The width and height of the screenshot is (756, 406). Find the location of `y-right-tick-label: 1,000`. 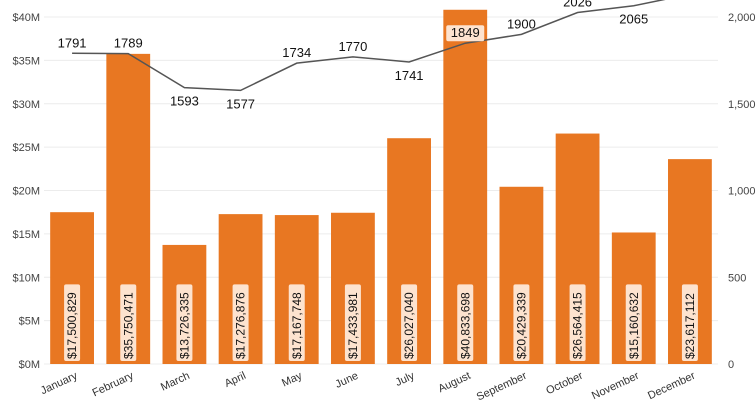

y-right-tick-label: 1,000 is located at coordinates (742, 192).